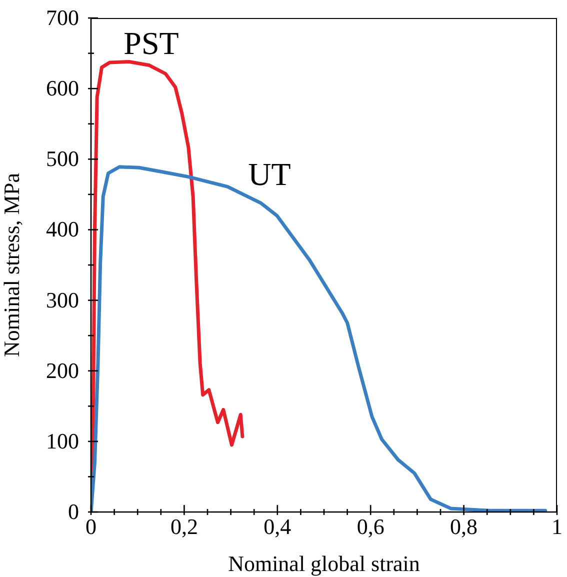 This screenshot has width=567, height=577. Describe the element at coordinates (370, 526) in the screenshot. I see `x-tick-label: 0,6` at that location.